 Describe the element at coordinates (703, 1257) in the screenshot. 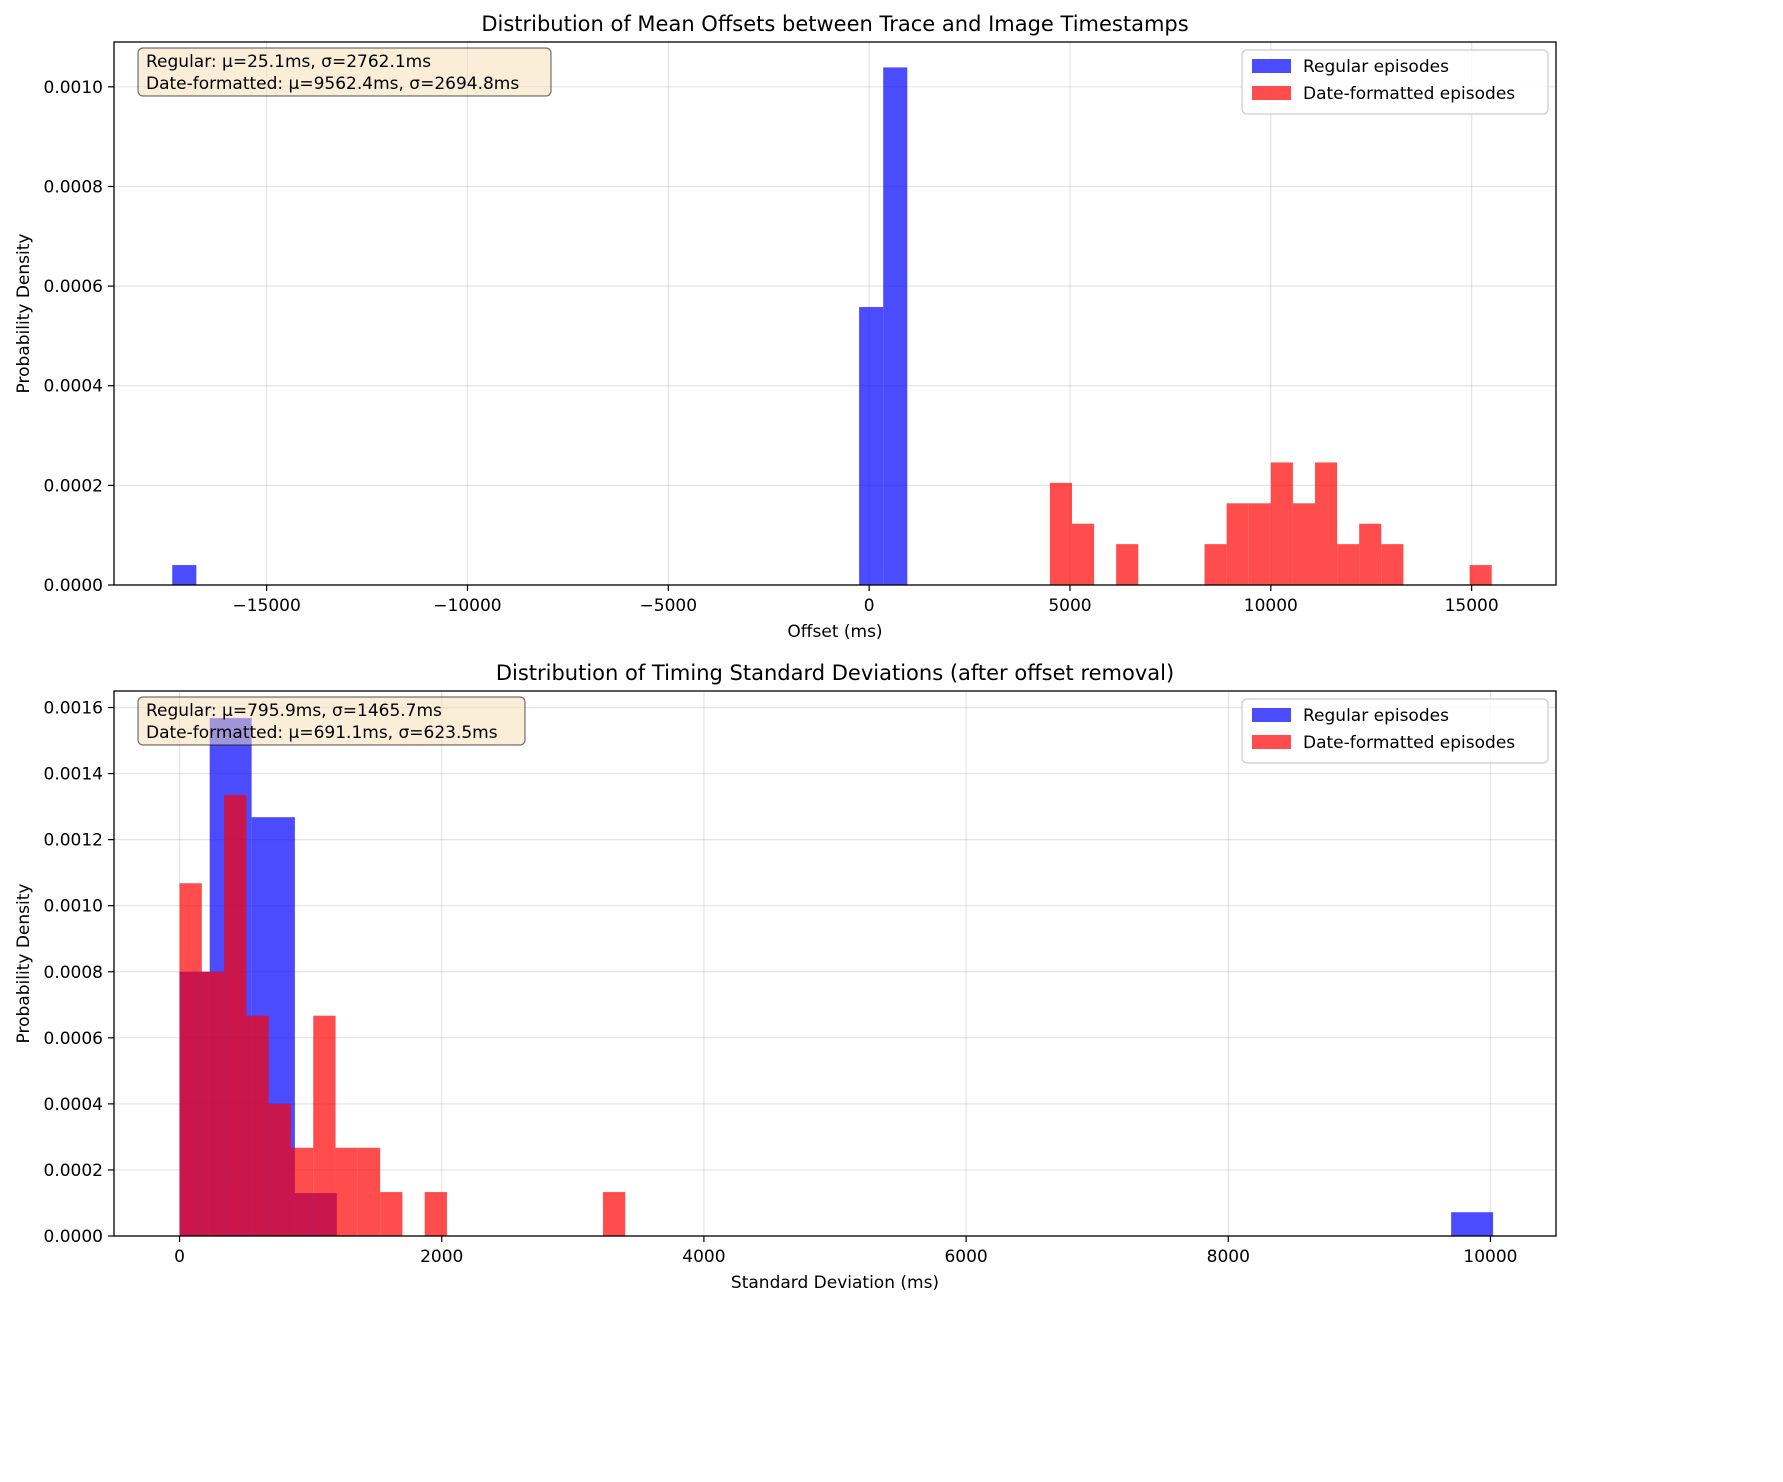

I see `x-tick-label: 4000` at that location.